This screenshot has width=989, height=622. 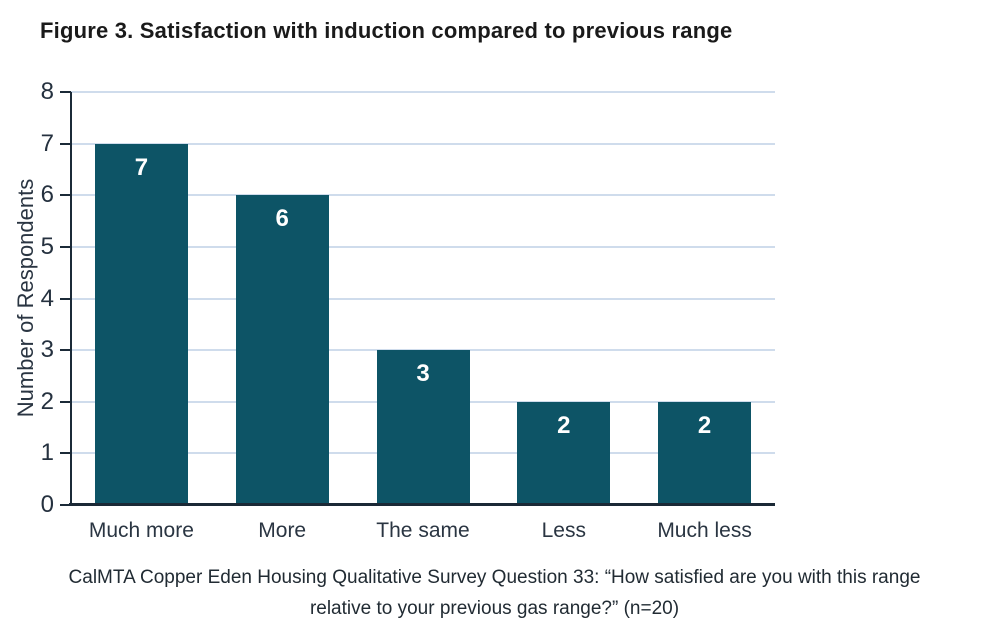 I want to click on bar-value-label-the-same: 3, so click(x=423, y=374).